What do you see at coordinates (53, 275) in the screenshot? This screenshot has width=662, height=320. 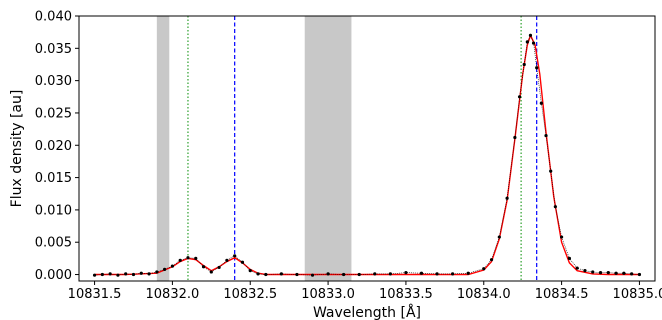 I see `y-tick-label: 0.000` at bounding box center [53, 275].